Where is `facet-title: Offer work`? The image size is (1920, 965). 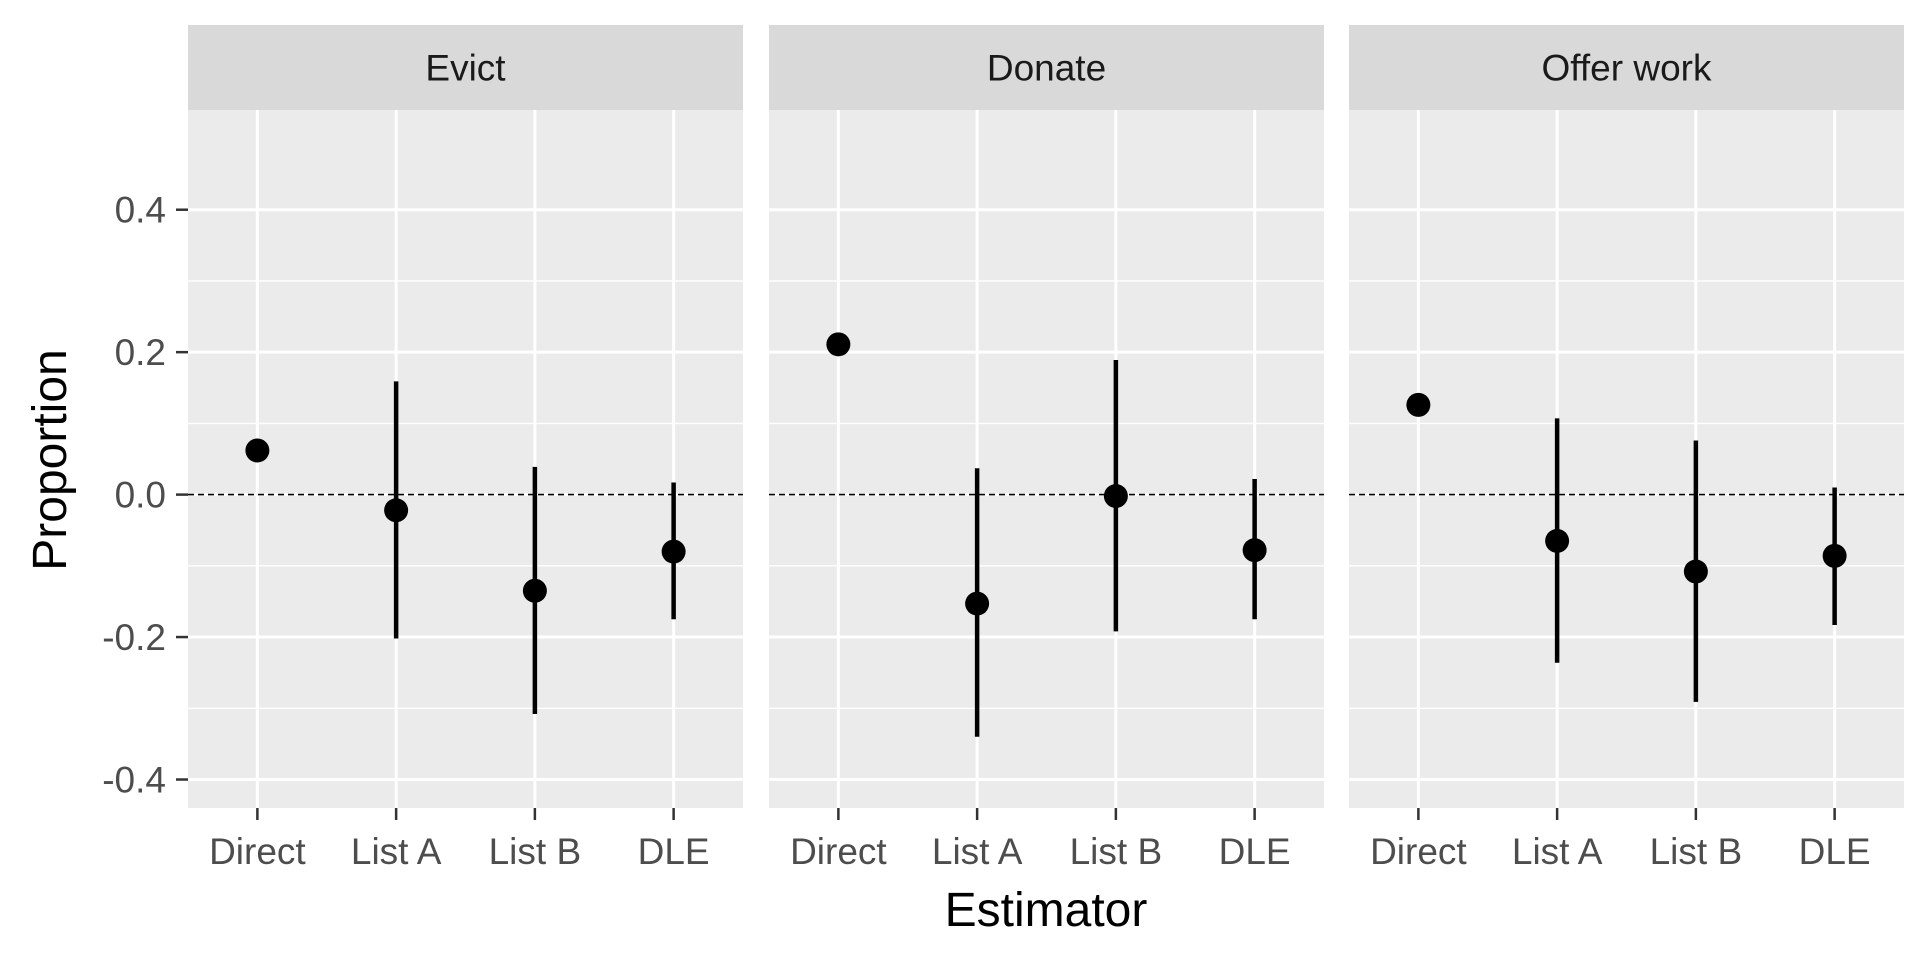
facet-title: Offer work is located at coordinates (1627, 68).